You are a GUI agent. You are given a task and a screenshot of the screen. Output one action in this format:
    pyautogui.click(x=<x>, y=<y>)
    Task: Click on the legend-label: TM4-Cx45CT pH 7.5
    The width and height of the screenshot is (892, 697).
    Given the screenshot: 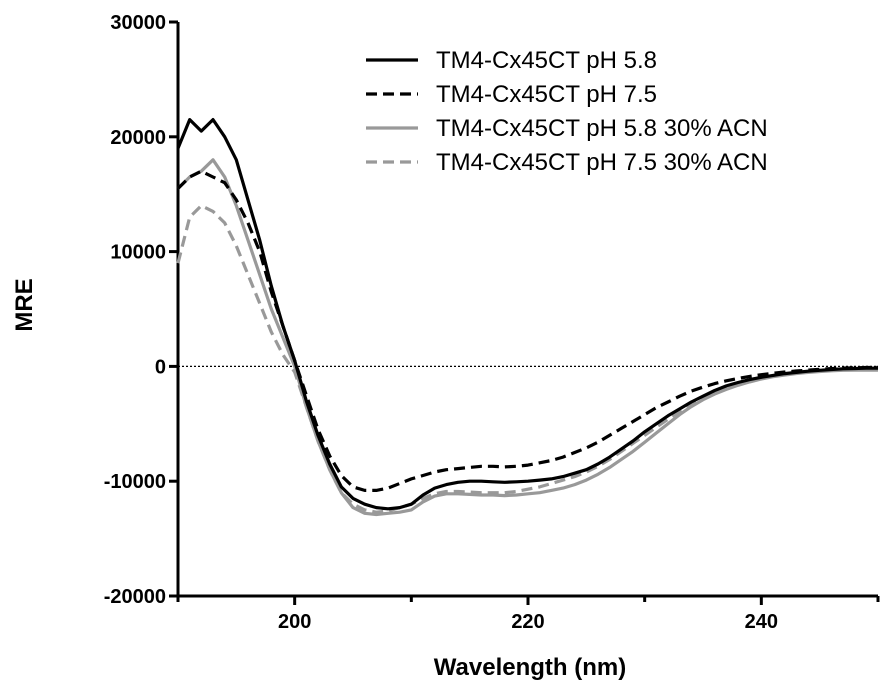 What is the action you would take?
    pyautogui.click(x=546, y=94)
    